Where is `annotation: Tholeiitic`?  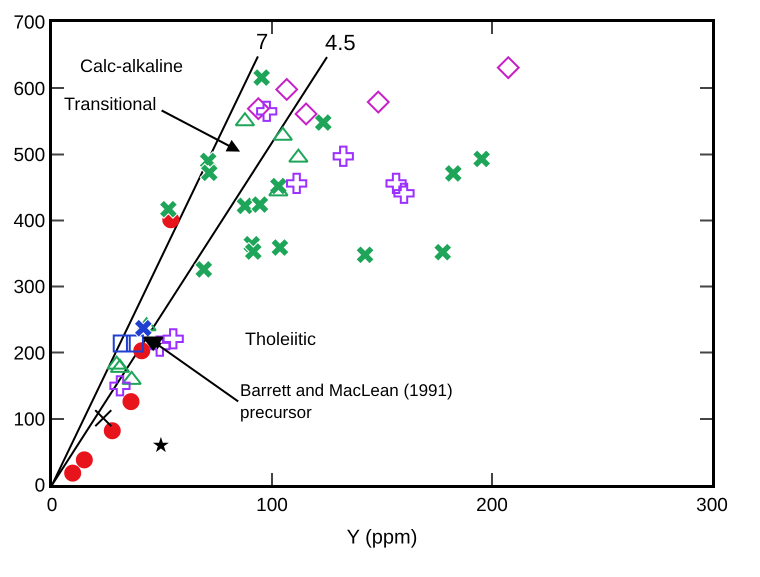
annotation: Tholeiitic is located at coordinates (280, 339).